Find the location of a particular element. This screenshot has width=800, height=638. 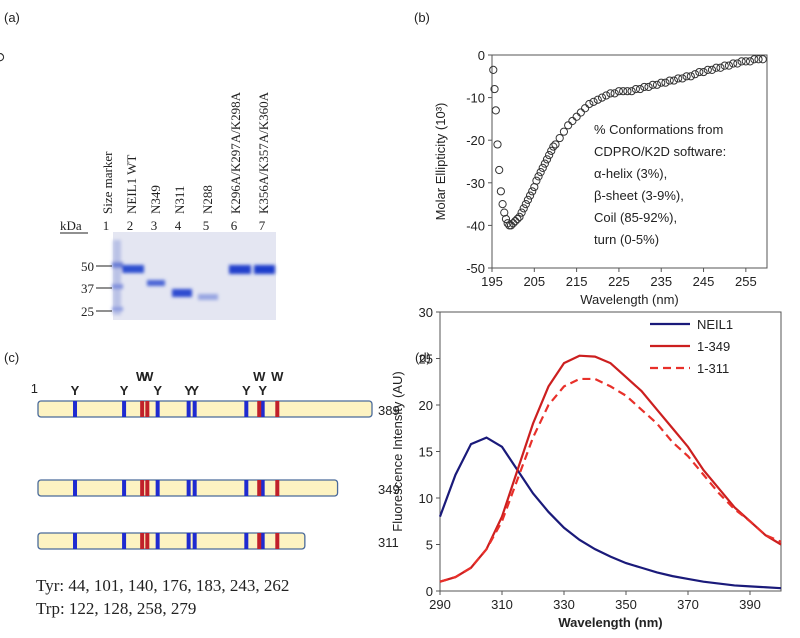

y-tick-label: -30 is located at coordinates (475, 183).